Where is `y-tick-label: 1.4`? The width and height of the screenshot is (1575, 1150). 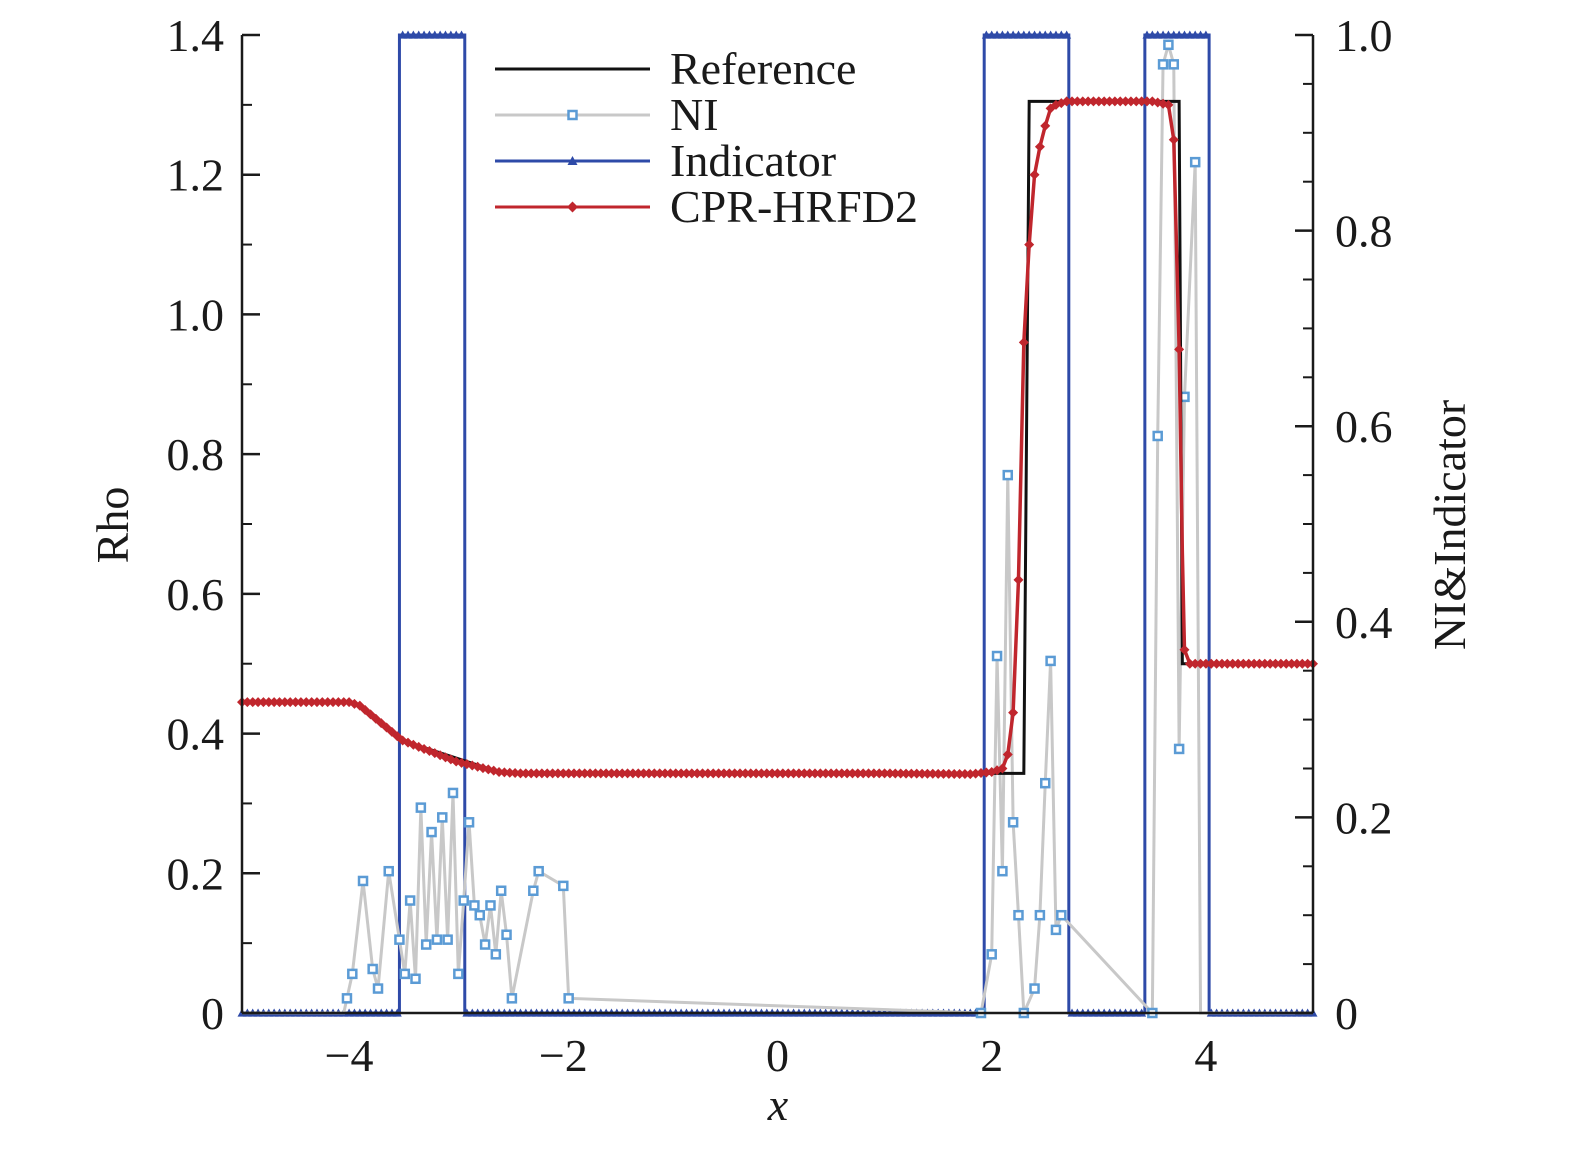 y-tick-label: 1.4 is located at coordinates (196, 35).